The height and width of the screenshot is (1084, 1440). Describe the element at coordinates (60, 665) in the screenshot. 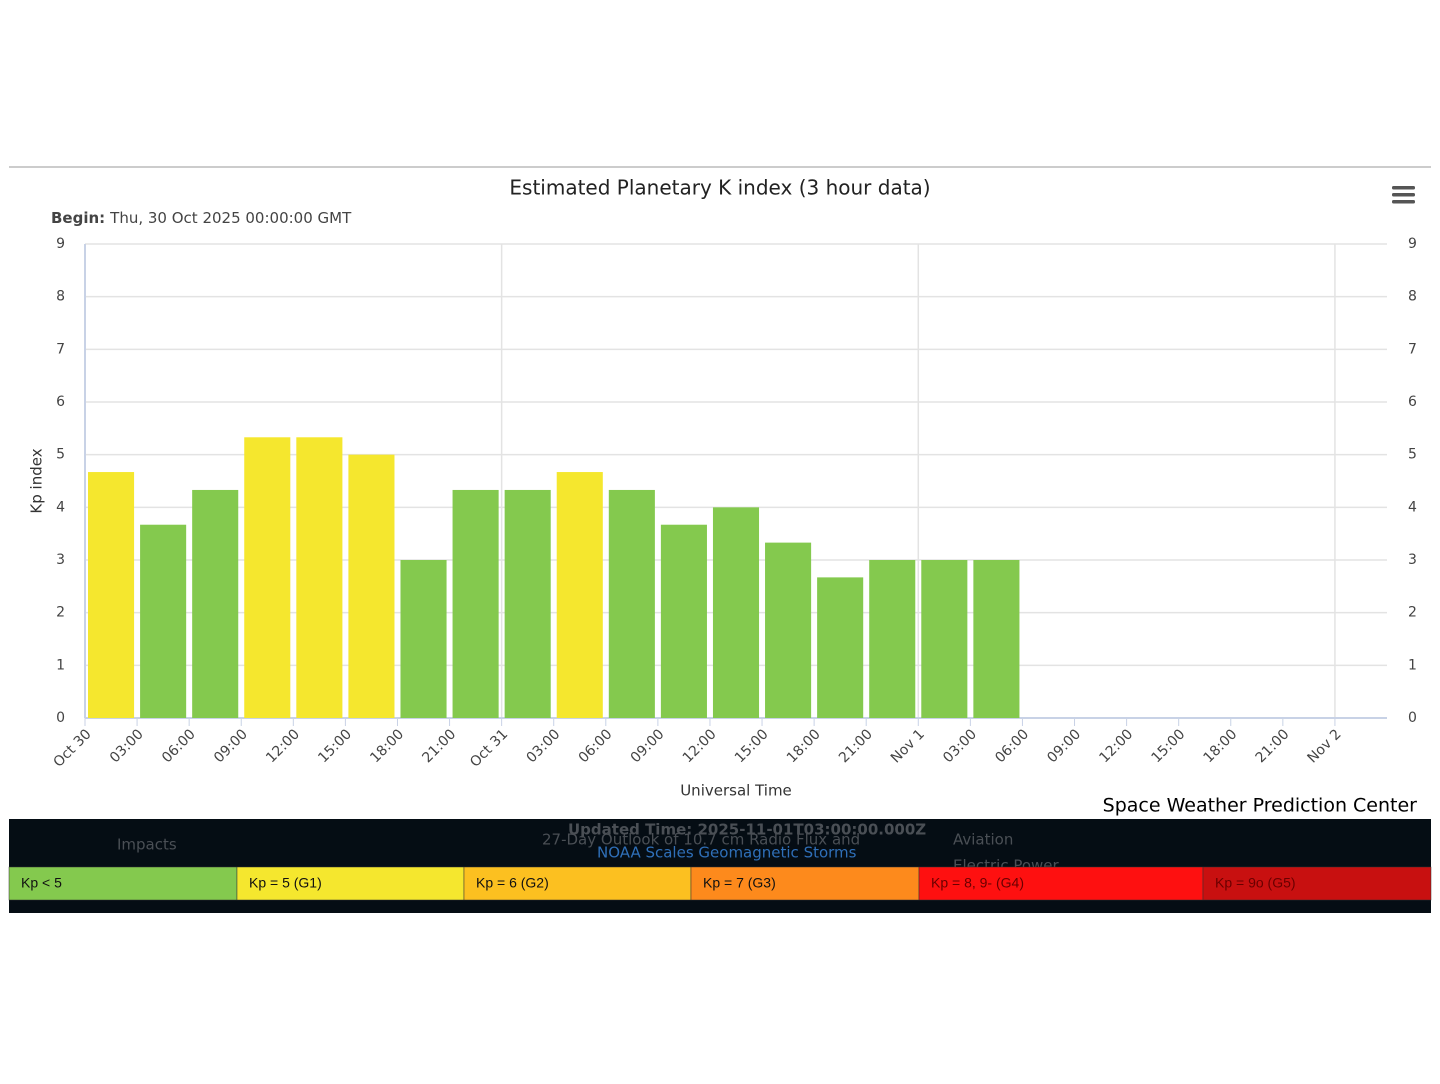

I see `y-tick-label: 1` at that location.